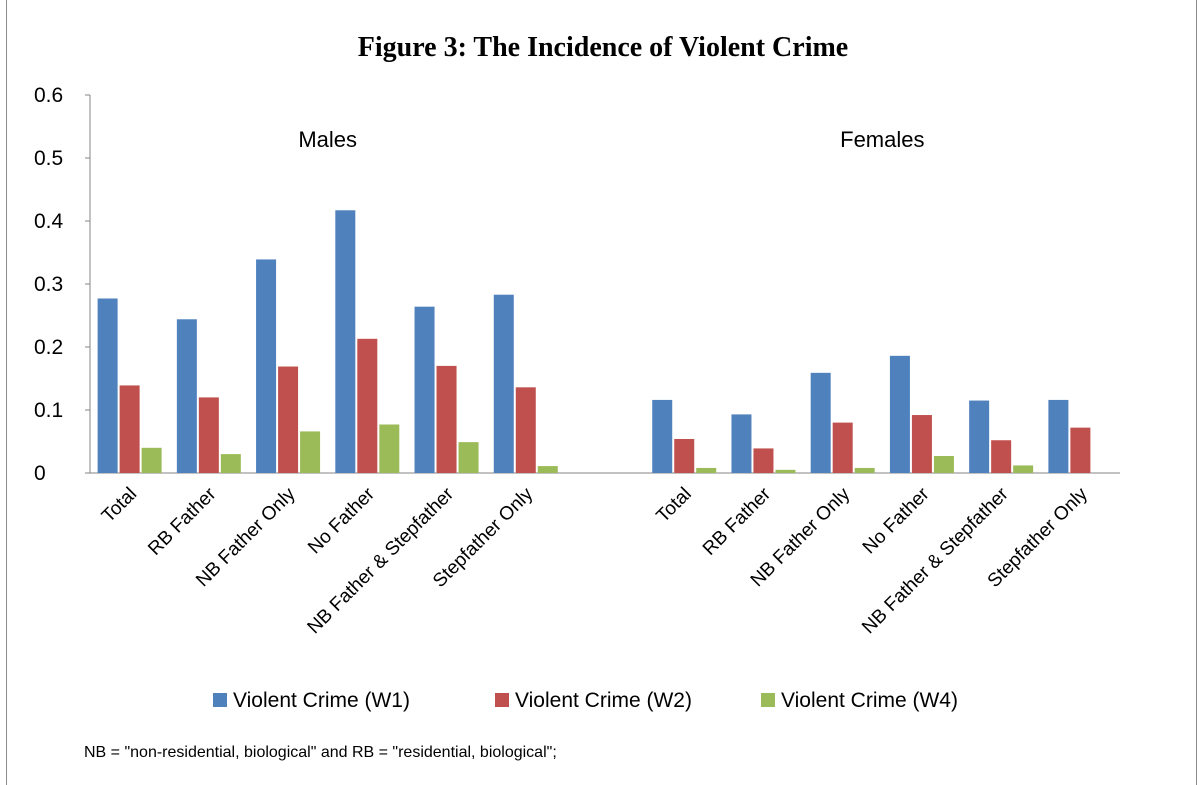 The width and height of the screenshot is (1202, 785). What do you see at coordinates (48, 347) in the screenshot?
I see `y-tick-label: 0.2` at bounding box center [48, 347].